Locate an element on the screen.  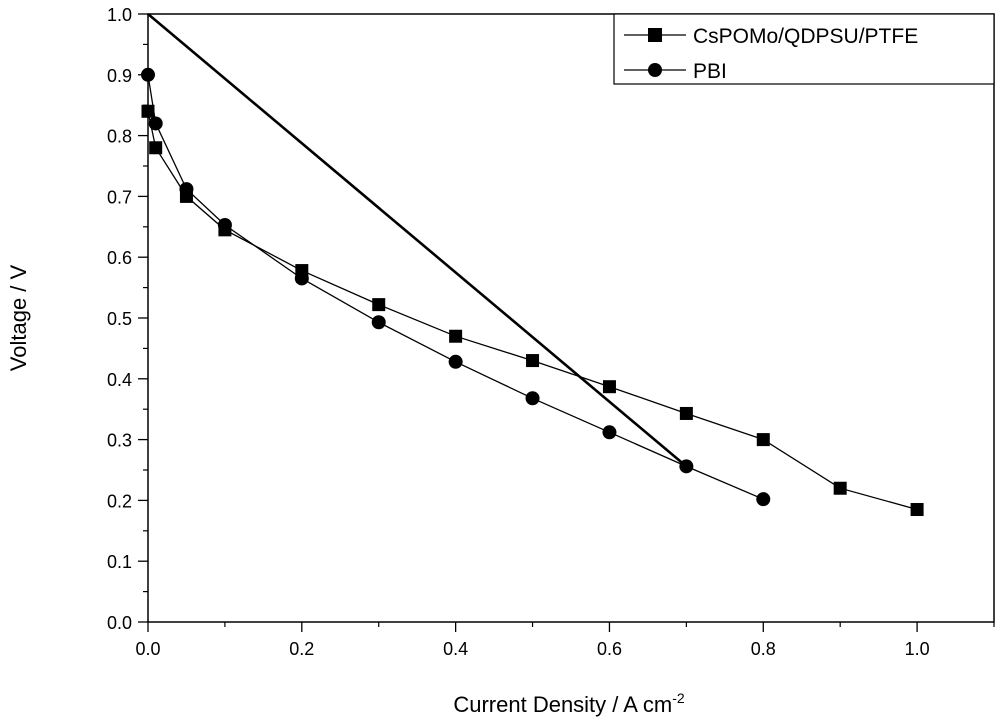
y-tick-label: 0.7 is located at coordinates (119, 197).